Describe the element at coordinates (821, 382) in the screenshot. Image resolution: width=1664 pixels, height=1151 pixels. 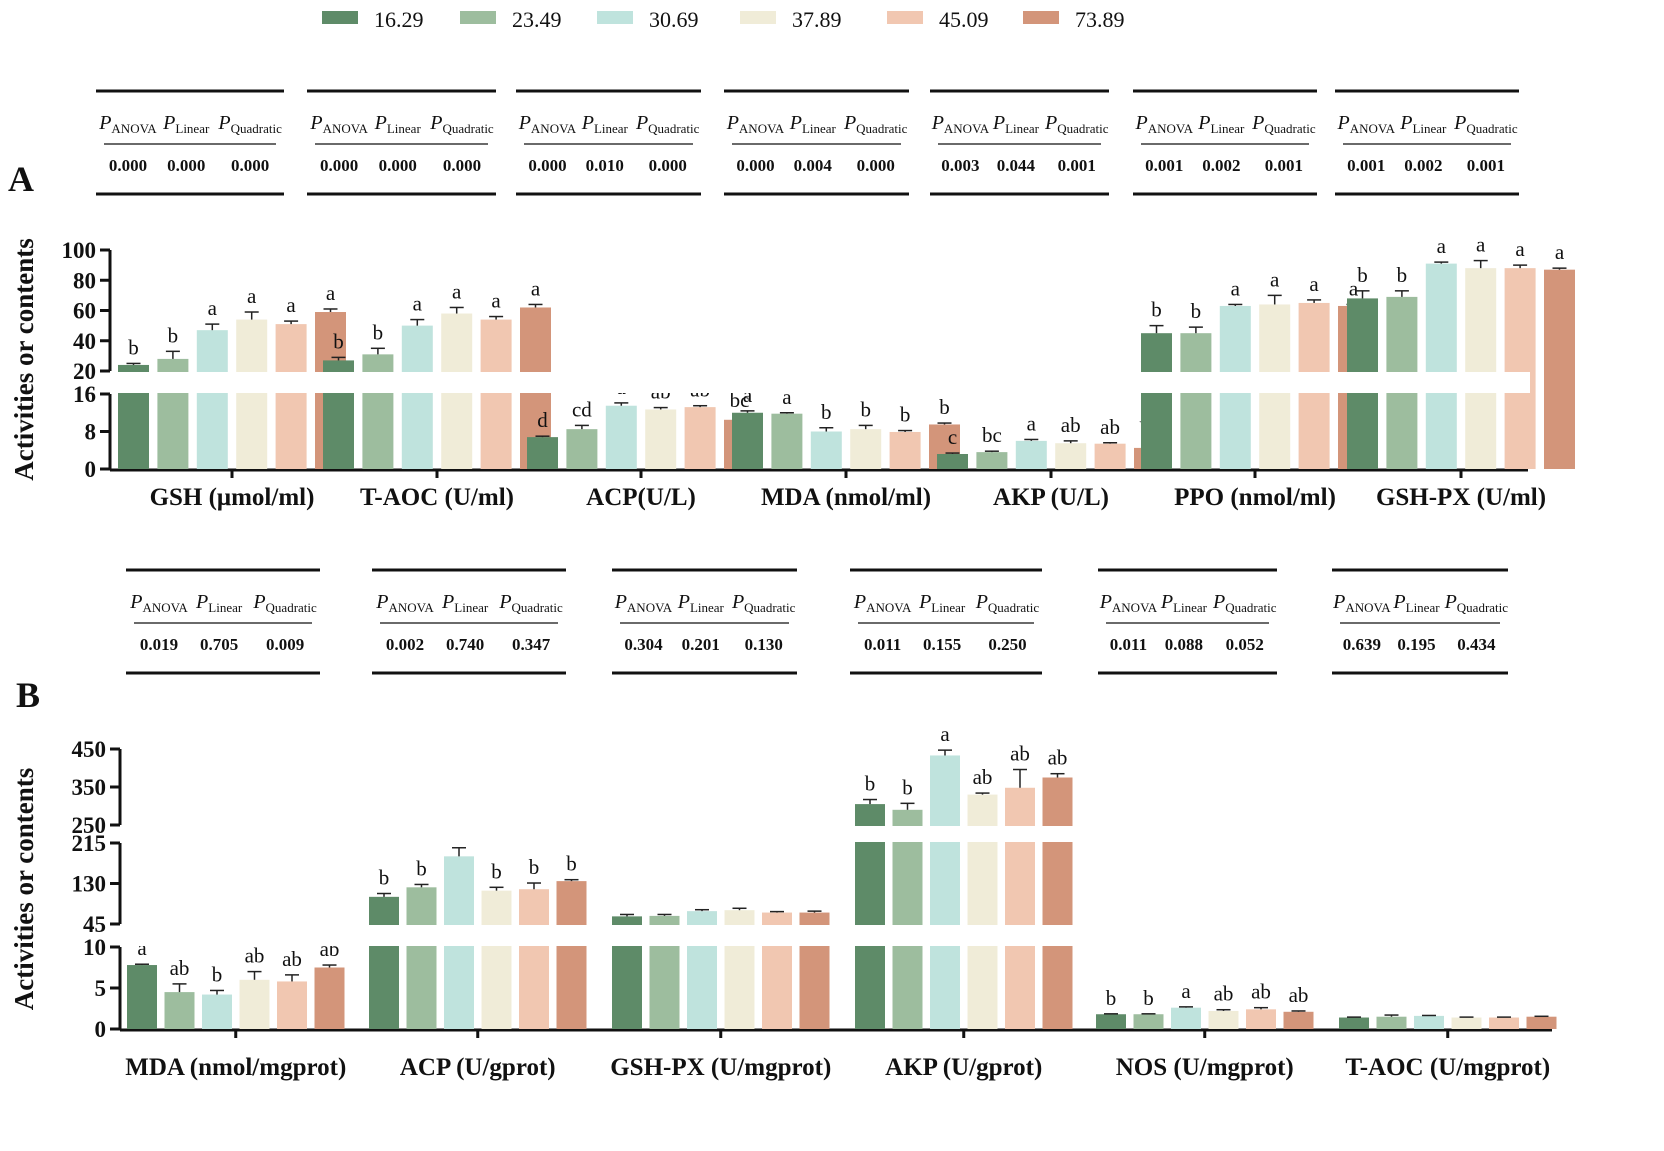
I see `axis-break-gap` at that location.